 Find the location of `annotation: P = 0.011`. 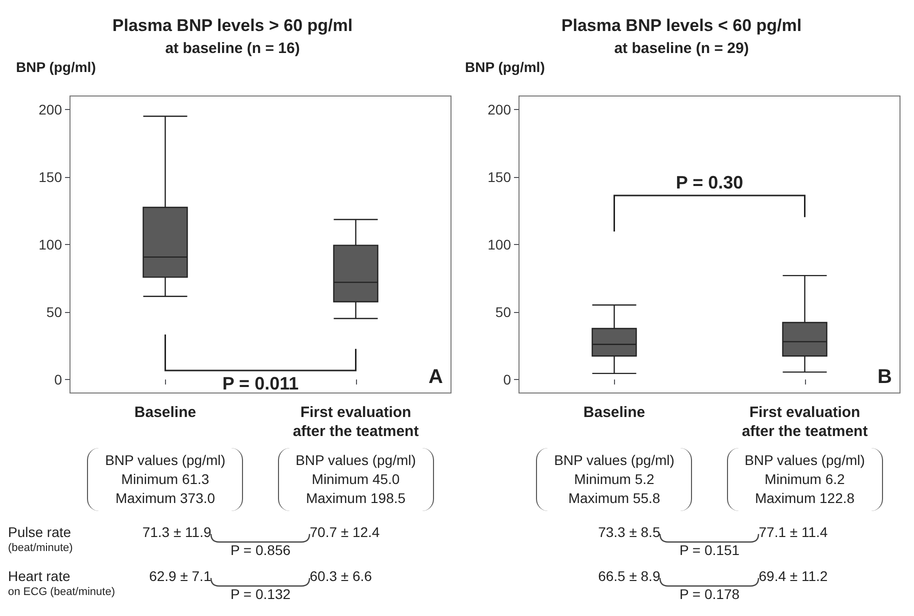

annotation: P = 0.011 is located at coordinates (260, 383).